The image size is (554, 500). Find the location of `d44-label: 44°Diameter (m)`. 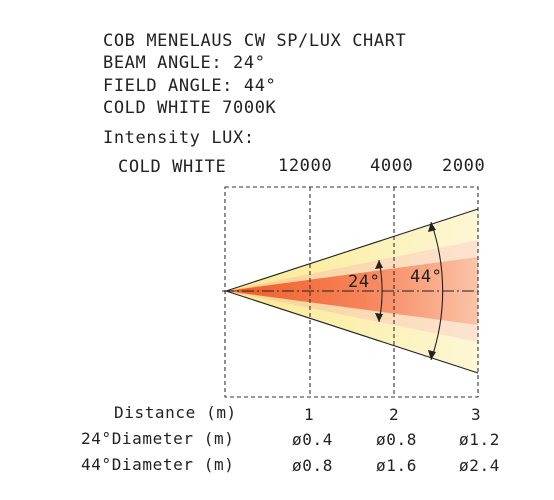

d44-label: 44°Diameter (m) is located at coordinates (158, 464).